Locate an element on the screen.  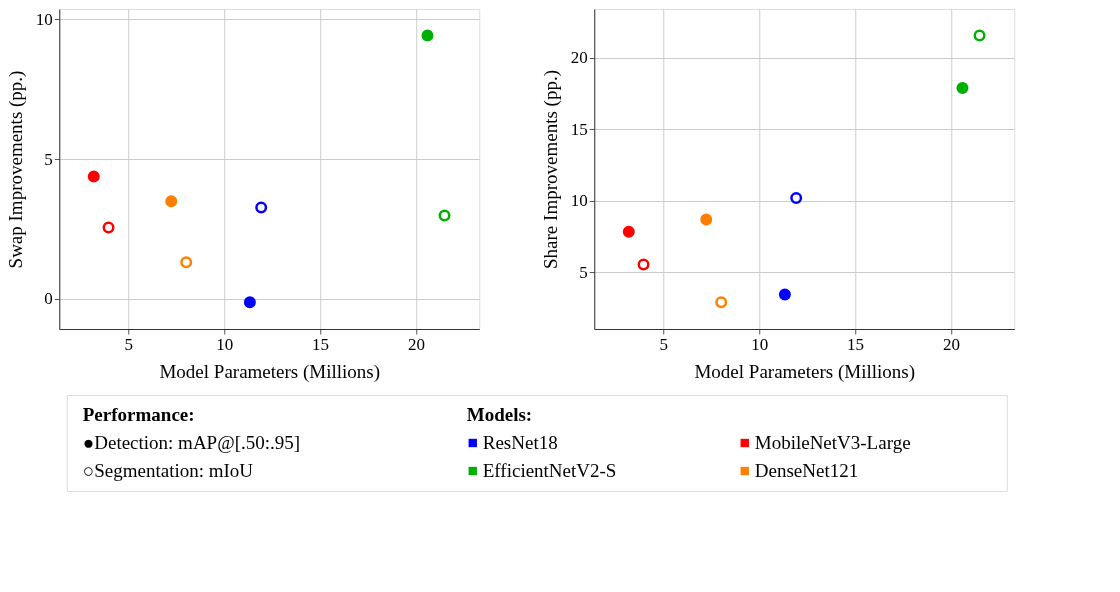
y-axis-title: Swap Improvements (pp.) is located at coordinates (15, 169).